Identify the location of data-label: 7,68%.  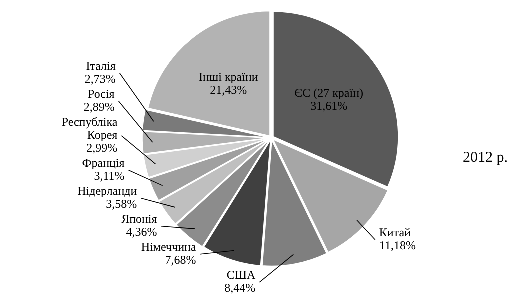
(180, 260).